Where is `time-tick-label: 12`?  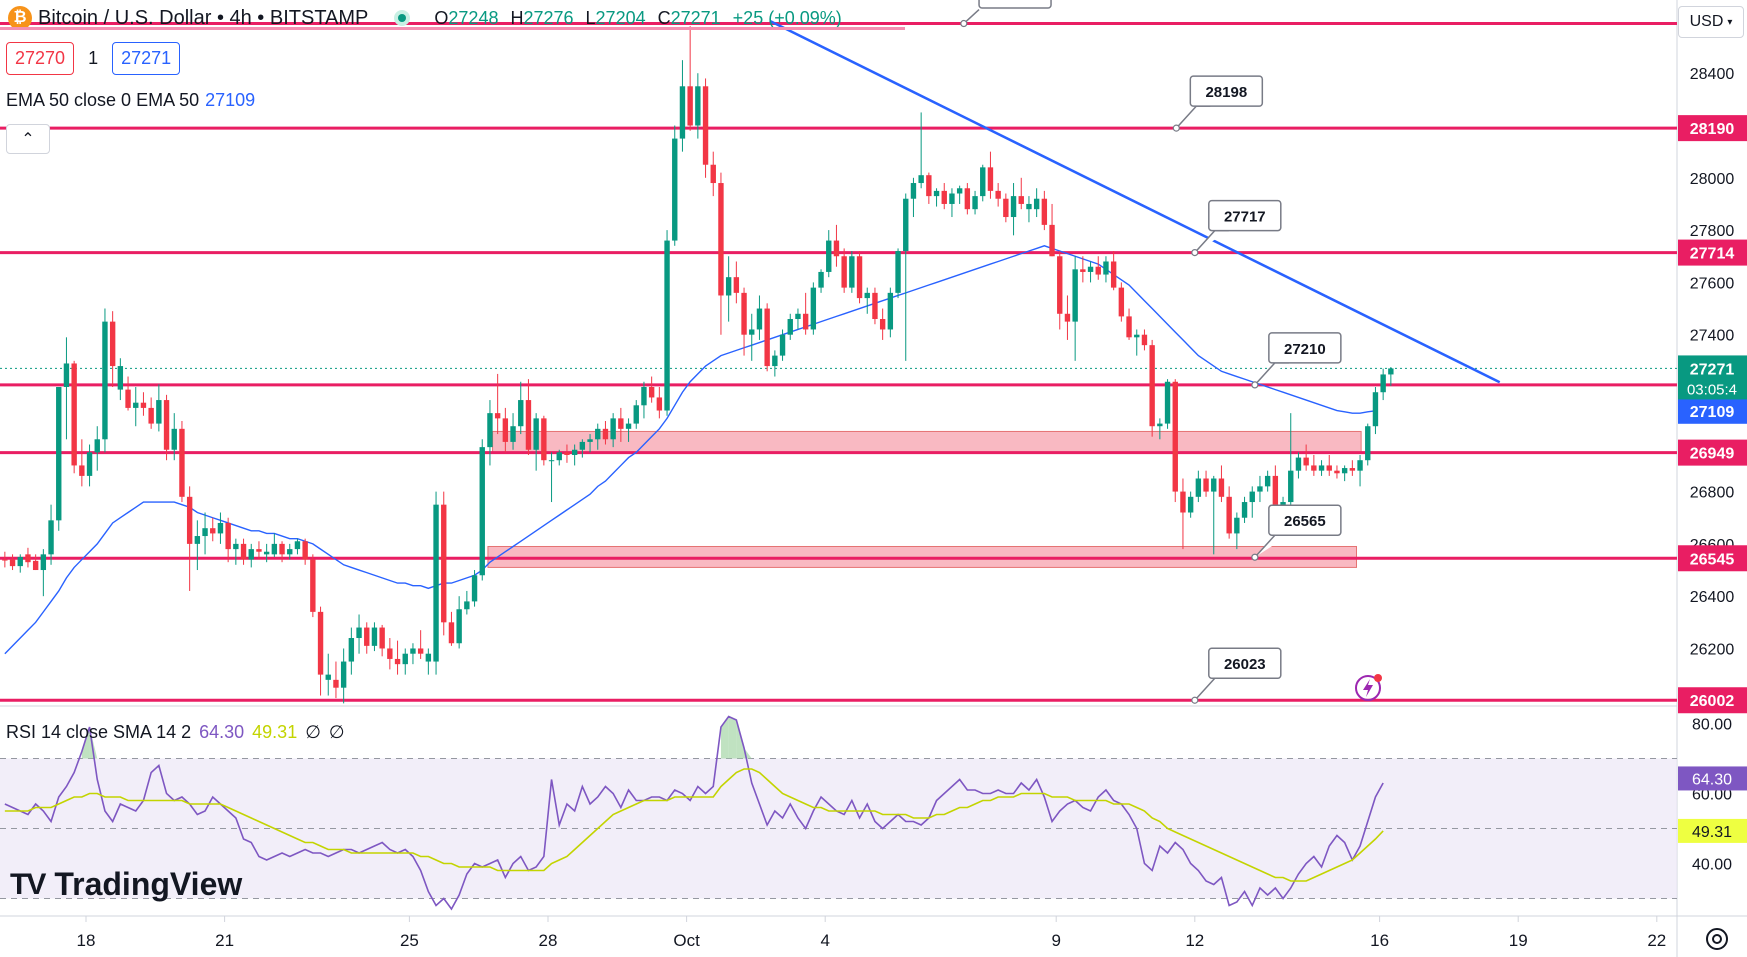
time-tick-label: 12 is located at coordinates (1194, 940).